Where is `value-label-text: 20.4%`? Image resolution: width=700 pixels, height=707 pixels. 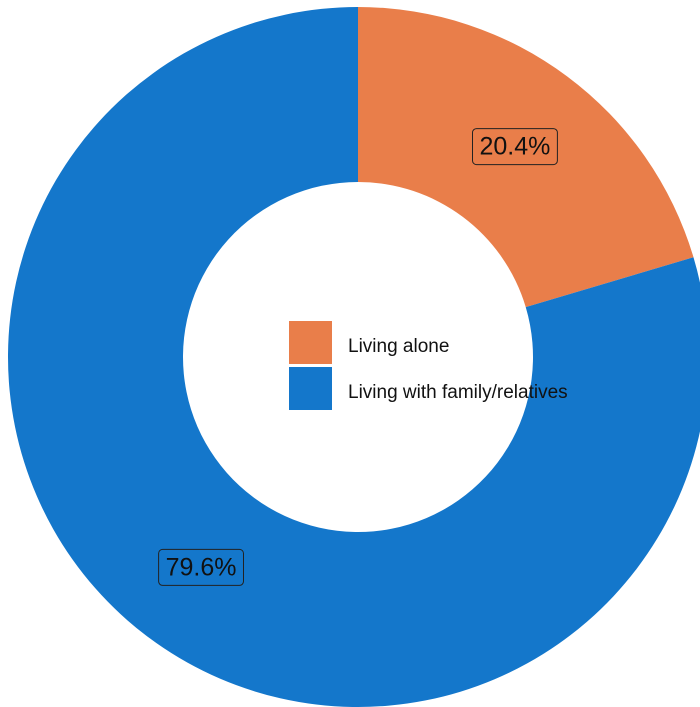 value-label-text: 20.4% is located at coordinates (515, 147).